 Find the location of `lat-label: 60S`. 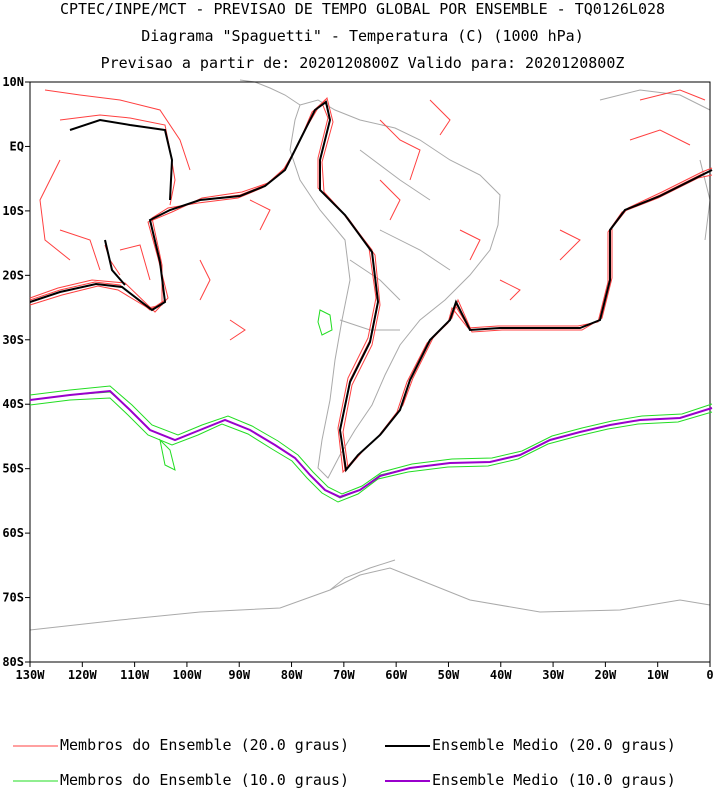

lat-label: 60S is located at coordinates (13, 533).